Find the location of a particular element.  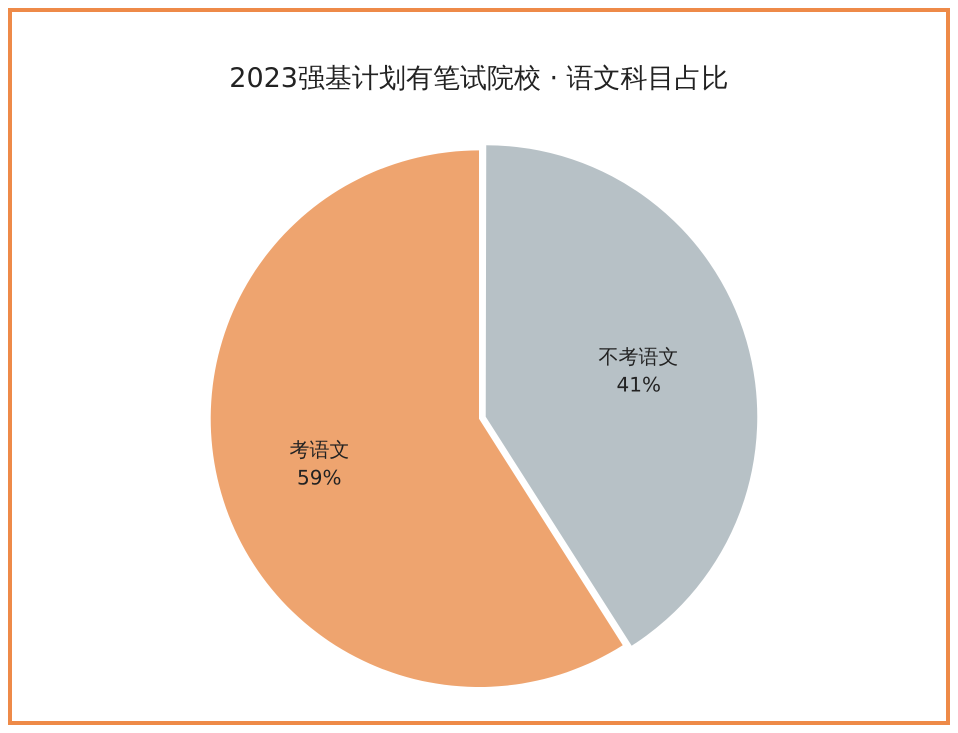

slice-label: 不考语文 is located at coordinates (638, 356).